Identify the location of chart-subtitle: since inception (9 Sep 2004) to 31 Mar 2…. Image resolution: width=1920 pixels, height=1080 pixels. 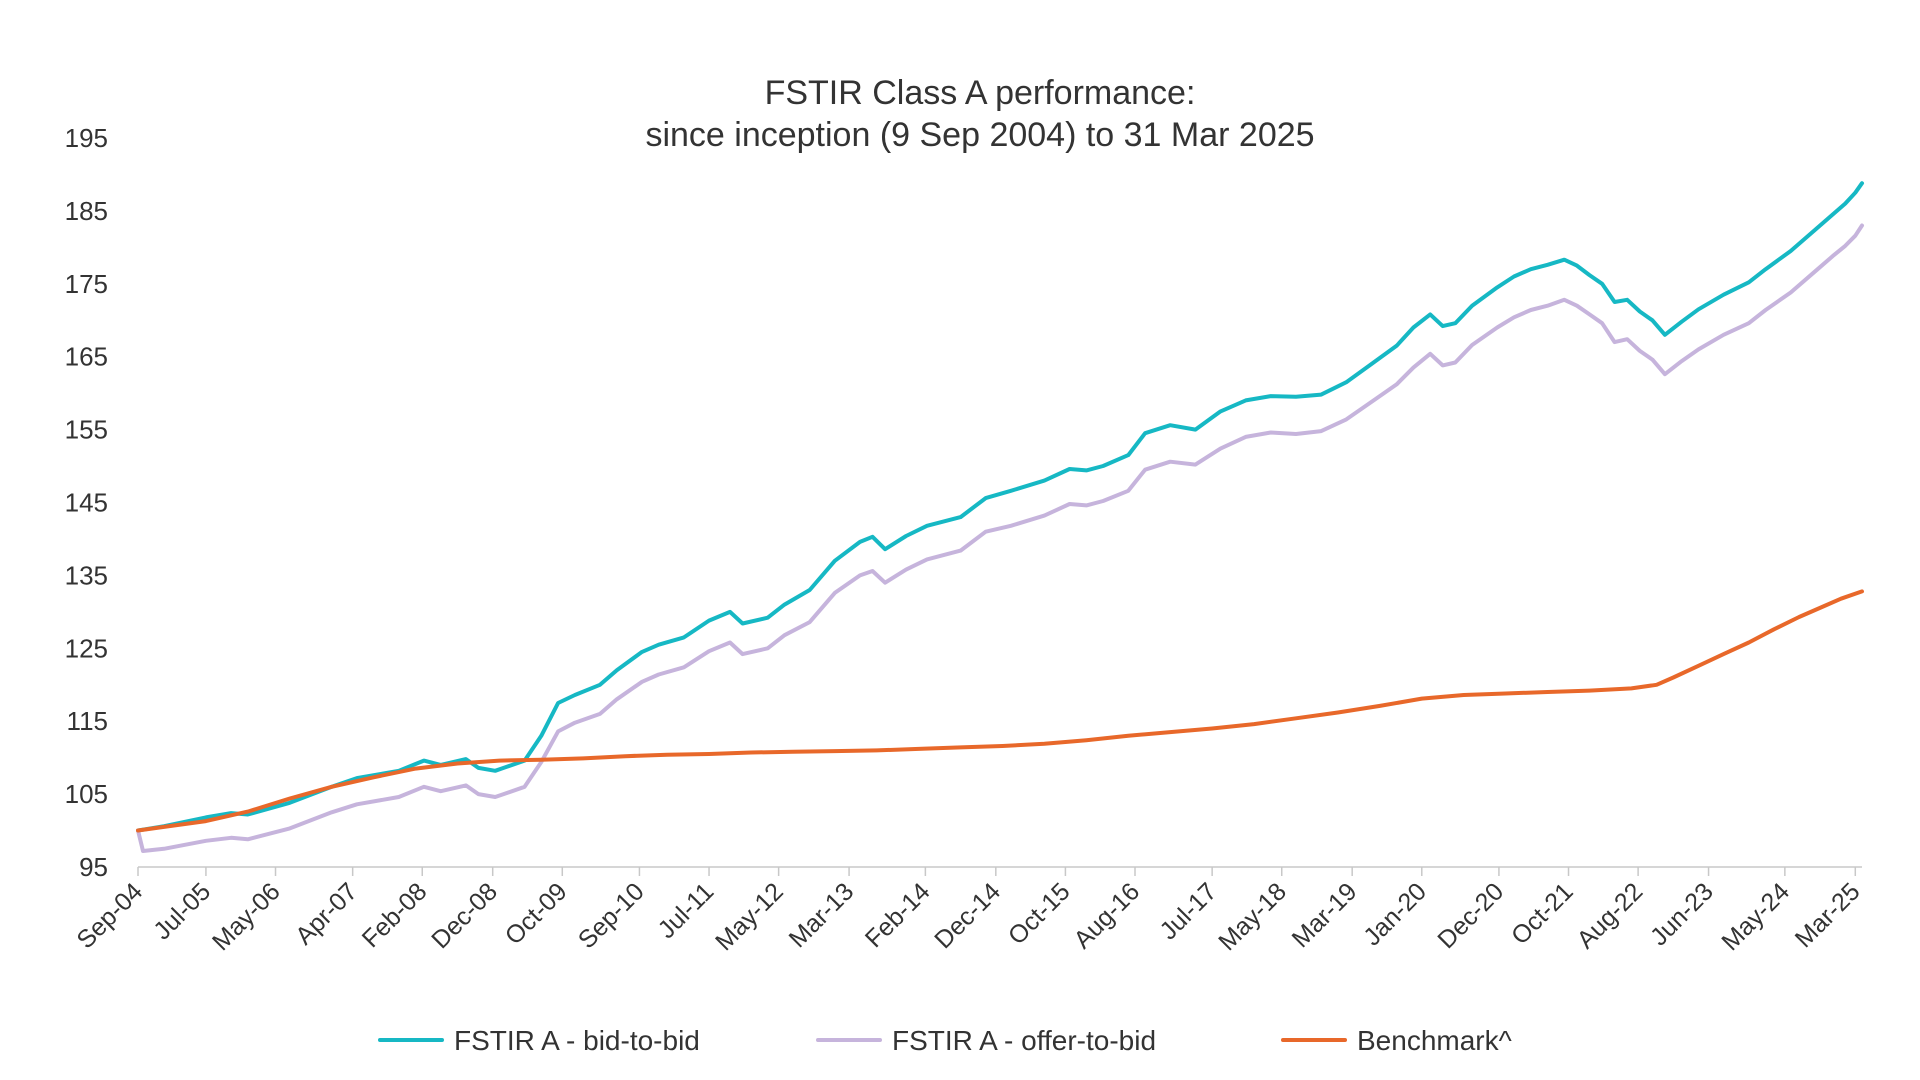
(979, 135).